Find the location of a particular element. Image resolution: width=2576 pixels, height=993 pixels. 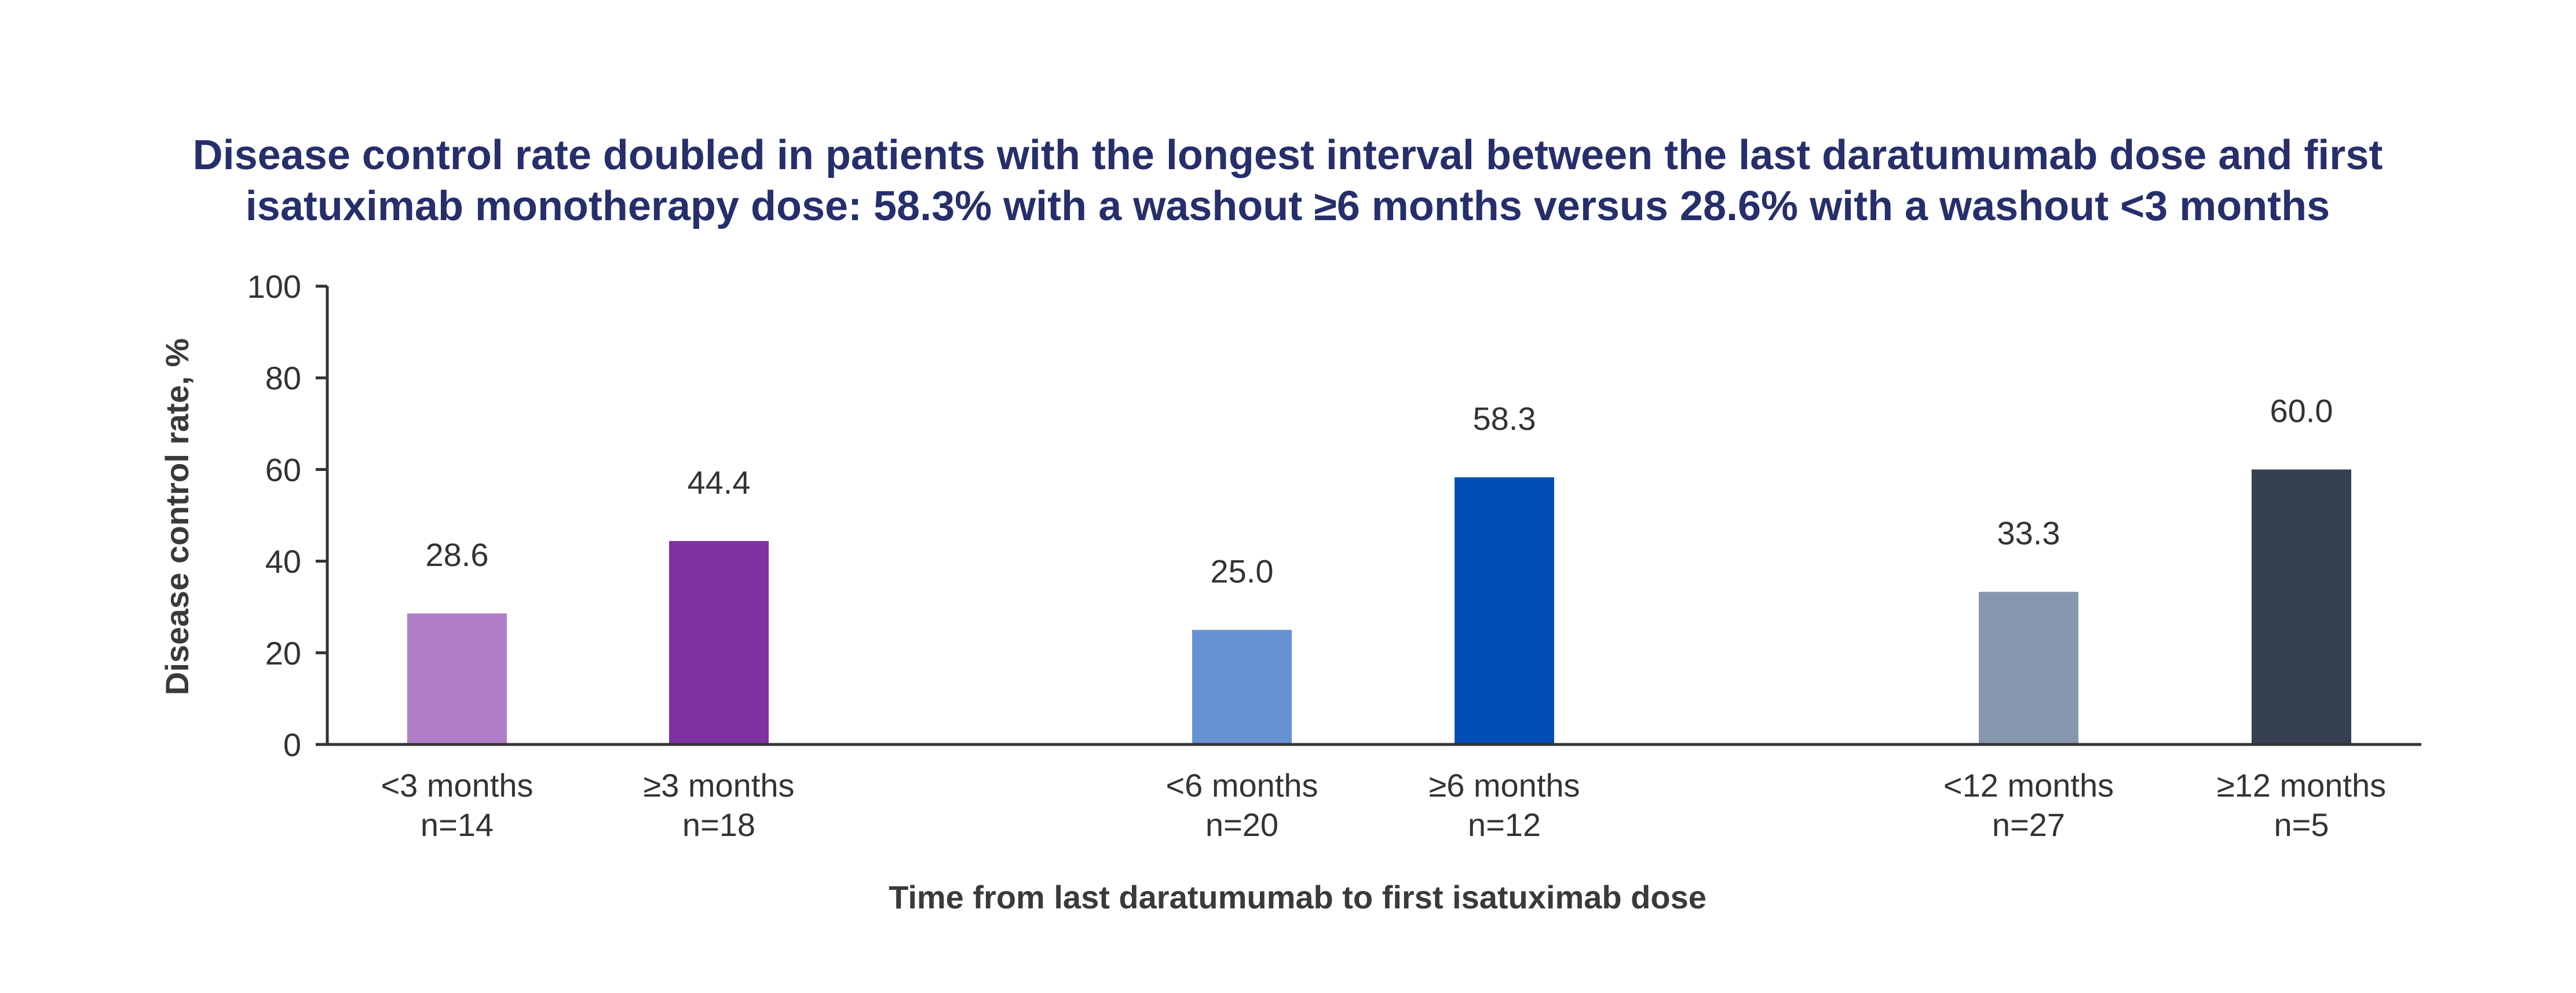

category-label-4: ≥6 months is located at coordinates (1504, 785).